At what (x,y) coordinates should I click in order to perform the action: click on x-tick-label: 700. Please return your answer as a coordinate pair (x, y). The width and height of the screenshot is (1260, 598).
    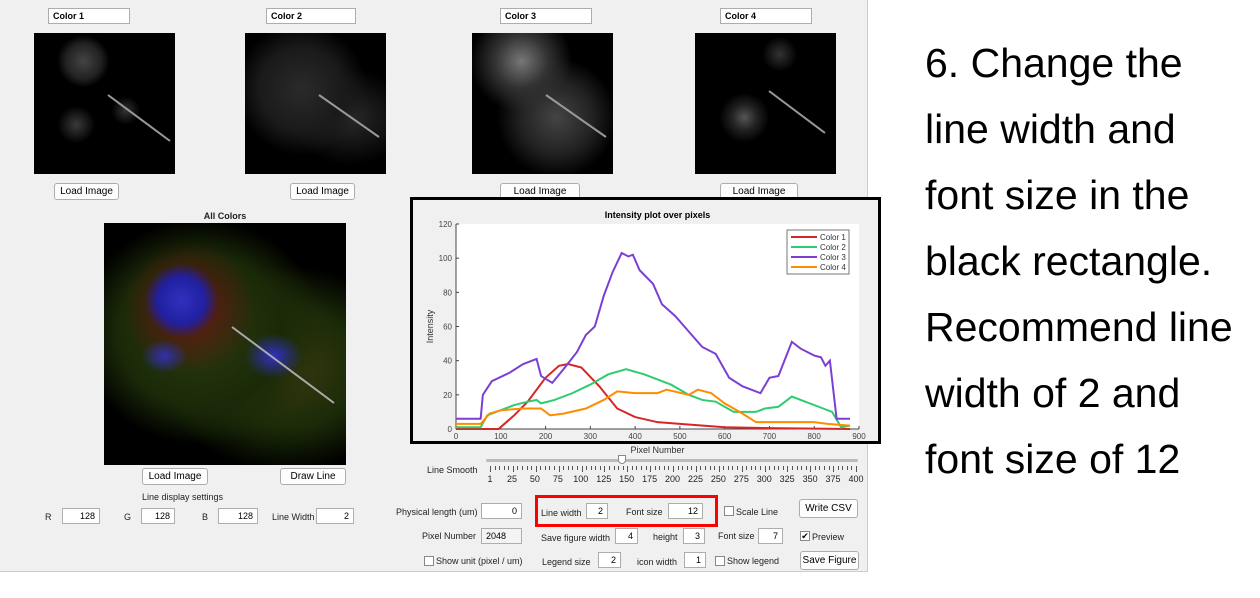
    Looking at the image, I should click on (770, 436).